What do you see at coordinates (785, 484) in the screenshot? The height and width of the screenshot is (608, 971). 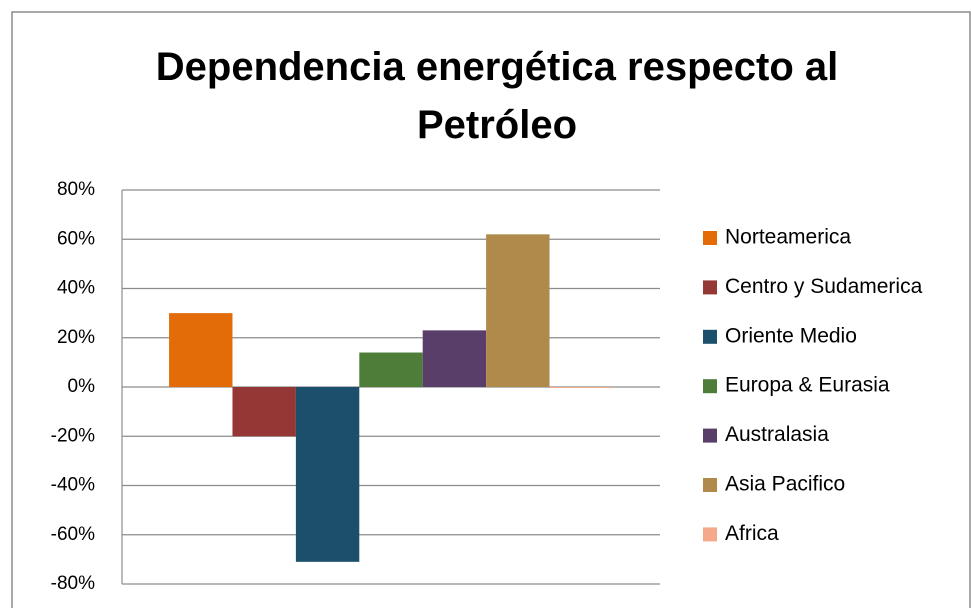 I see `legend-label: Asia Pacifico` at bounding box center [785, 484].